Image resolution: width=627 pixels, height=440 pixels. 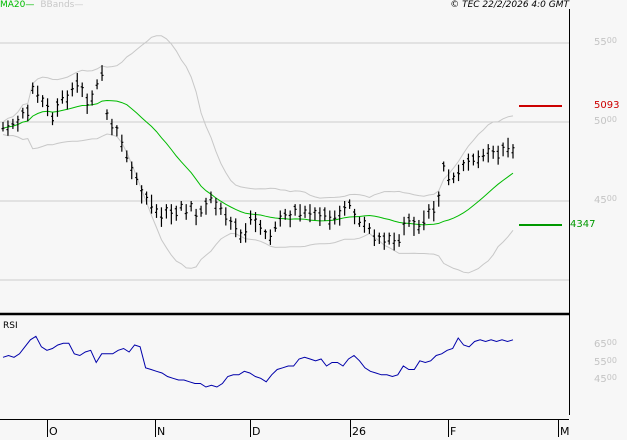 What do you see at coordinates (453, 431) in the screenshot?
I see `x-label-feb: F` at bounding box center [453, 431].